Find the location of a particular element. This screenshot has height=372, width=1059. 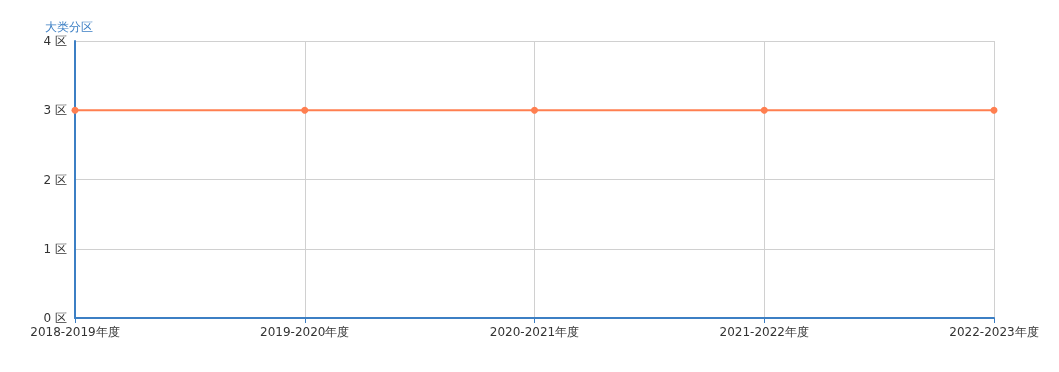

x-tick-label: 2021-2022年度 is located at coordinates (764, 332).